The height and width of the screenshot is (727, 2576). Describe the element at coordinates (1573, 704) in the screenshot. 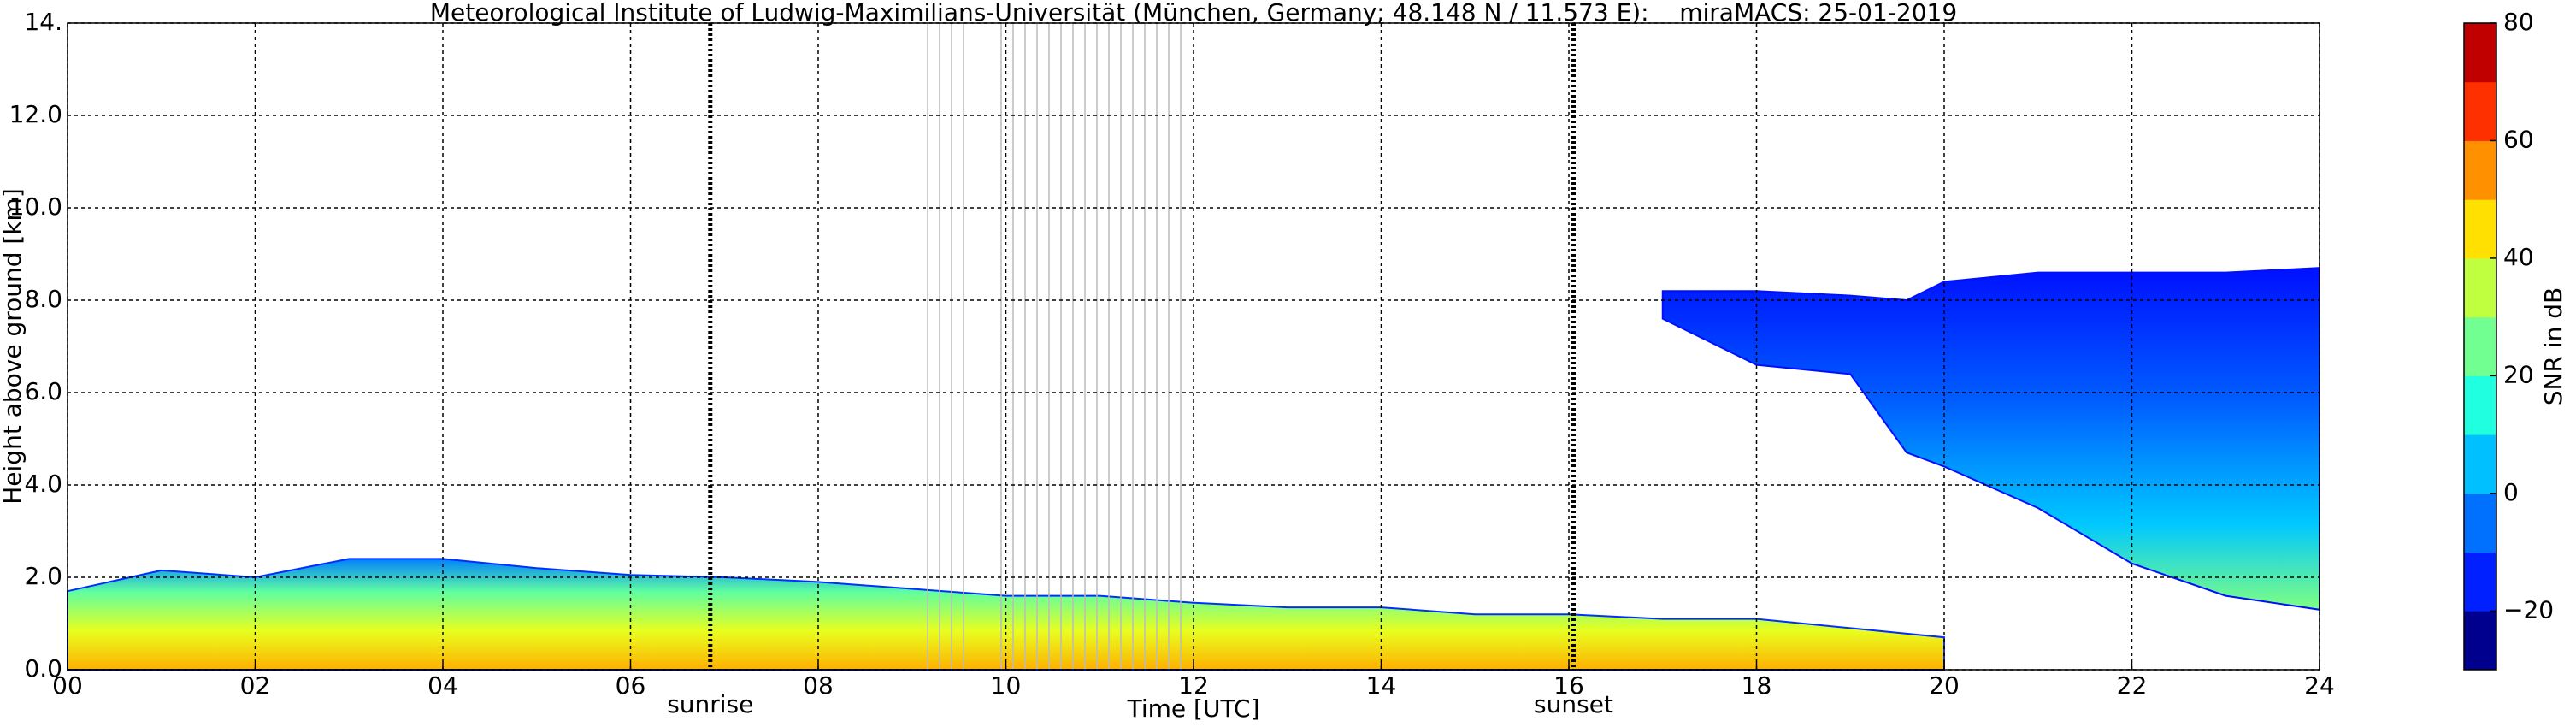

I see `marker-label: sunset` at that location.